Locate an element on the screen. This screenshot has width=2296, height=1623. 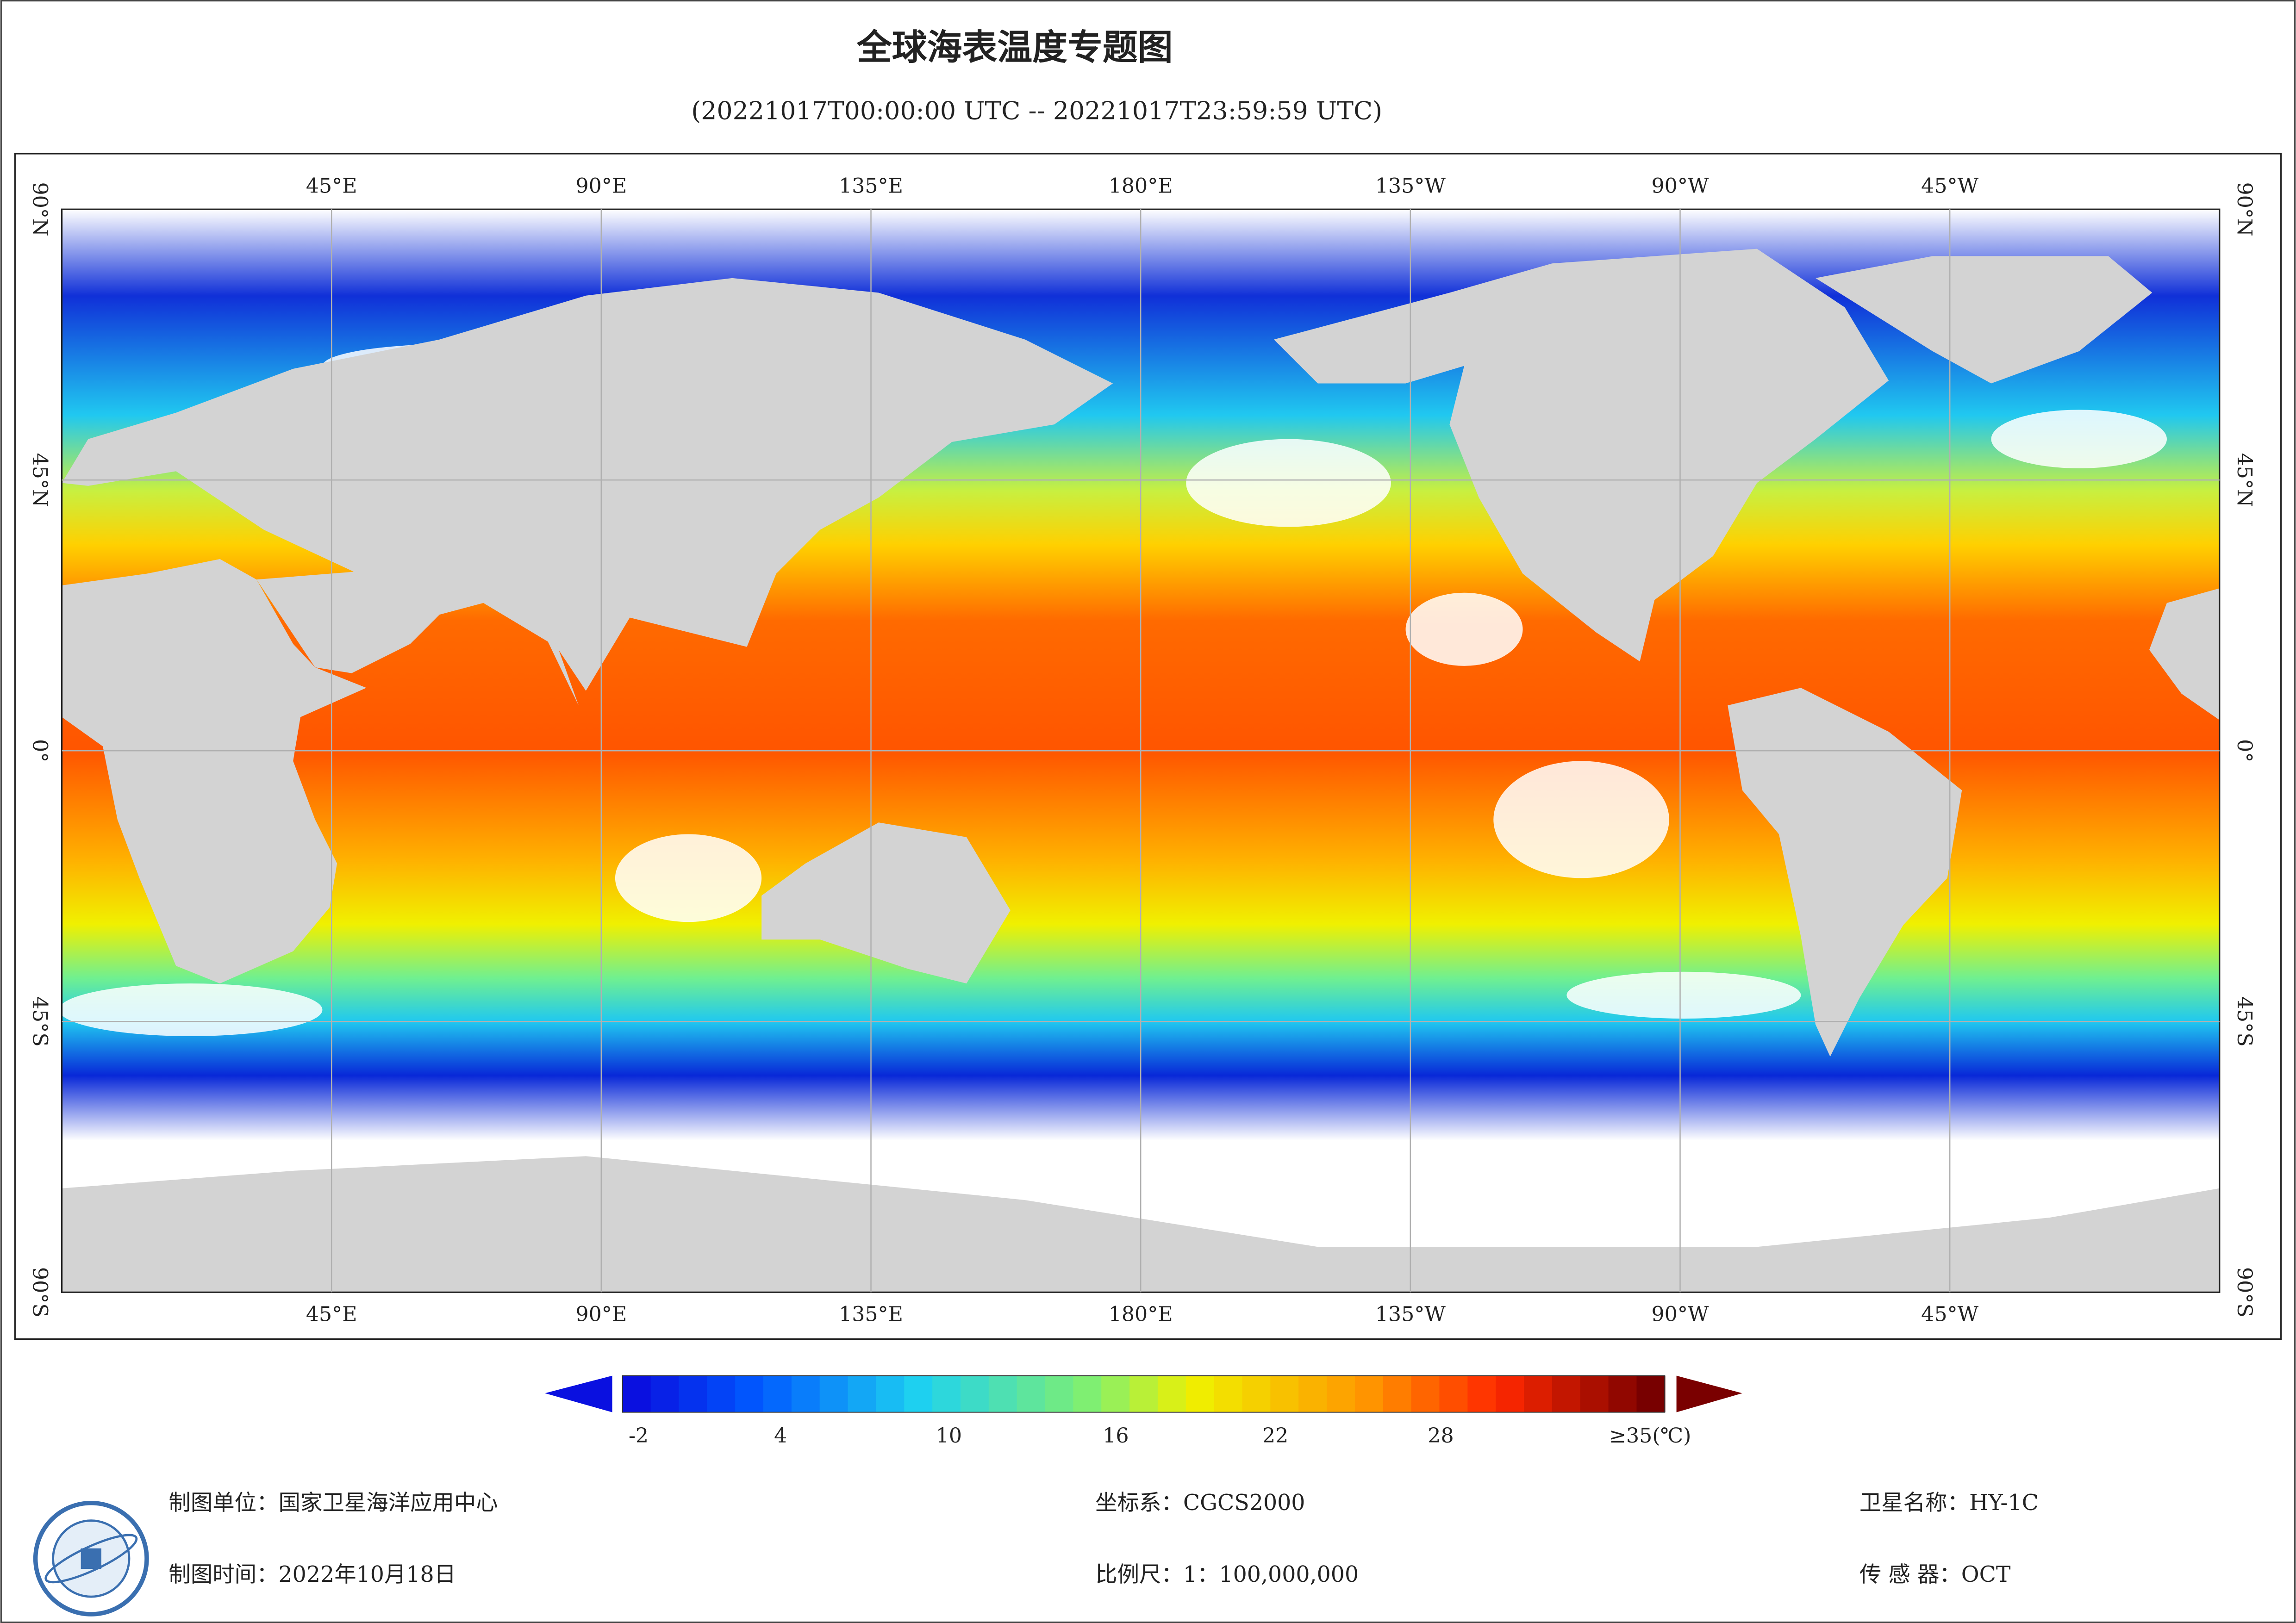
colorbar-border is located at coordinates (1144, 1394).